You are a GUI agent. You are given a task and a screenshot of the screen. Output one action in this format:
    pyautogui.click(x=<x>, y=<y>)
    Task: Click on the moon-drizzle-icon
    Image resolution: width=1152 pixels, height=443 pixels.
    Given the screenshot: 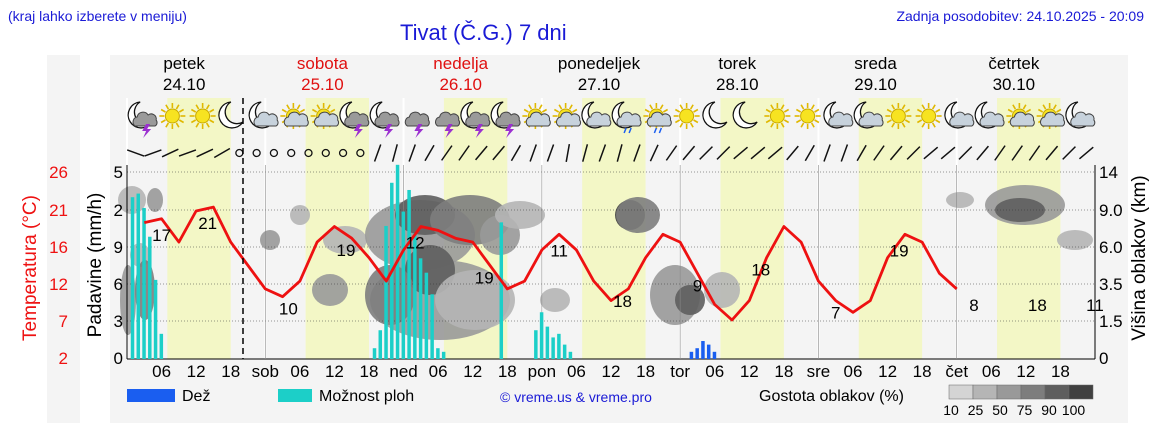 What is the action you would take?
    pyautogui.click(x=626, y=117)
    